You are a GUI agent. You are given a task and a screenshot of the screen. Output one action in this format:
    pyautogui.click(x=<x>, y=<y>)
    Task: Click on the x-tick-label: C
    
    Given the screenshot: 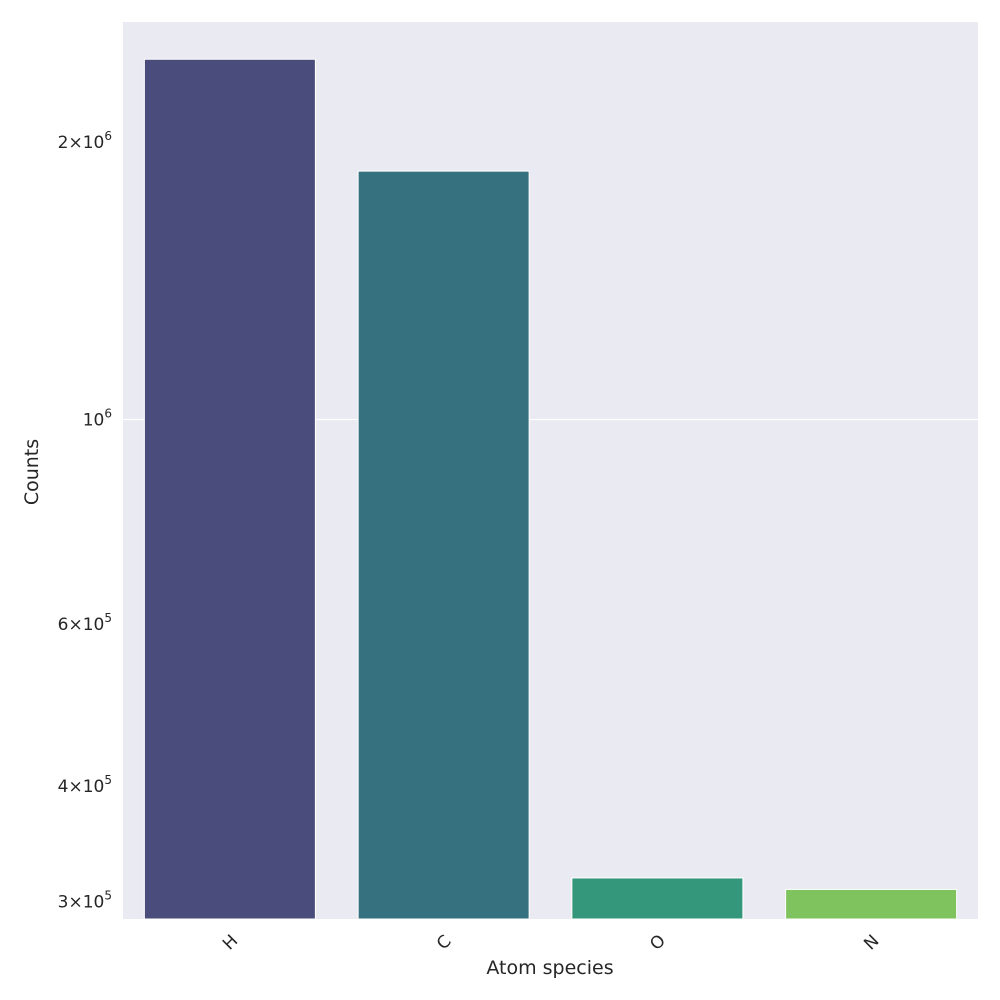 What is the action you would take?
    pyautogui.click(x=444, y=942)
    